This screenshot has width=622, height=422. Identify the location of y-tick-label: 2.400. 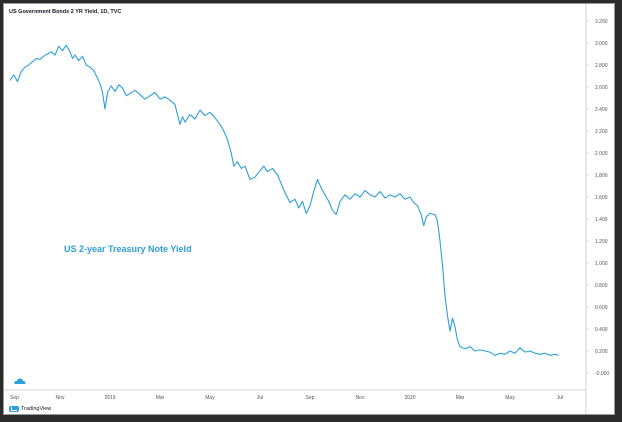
(601, 110).